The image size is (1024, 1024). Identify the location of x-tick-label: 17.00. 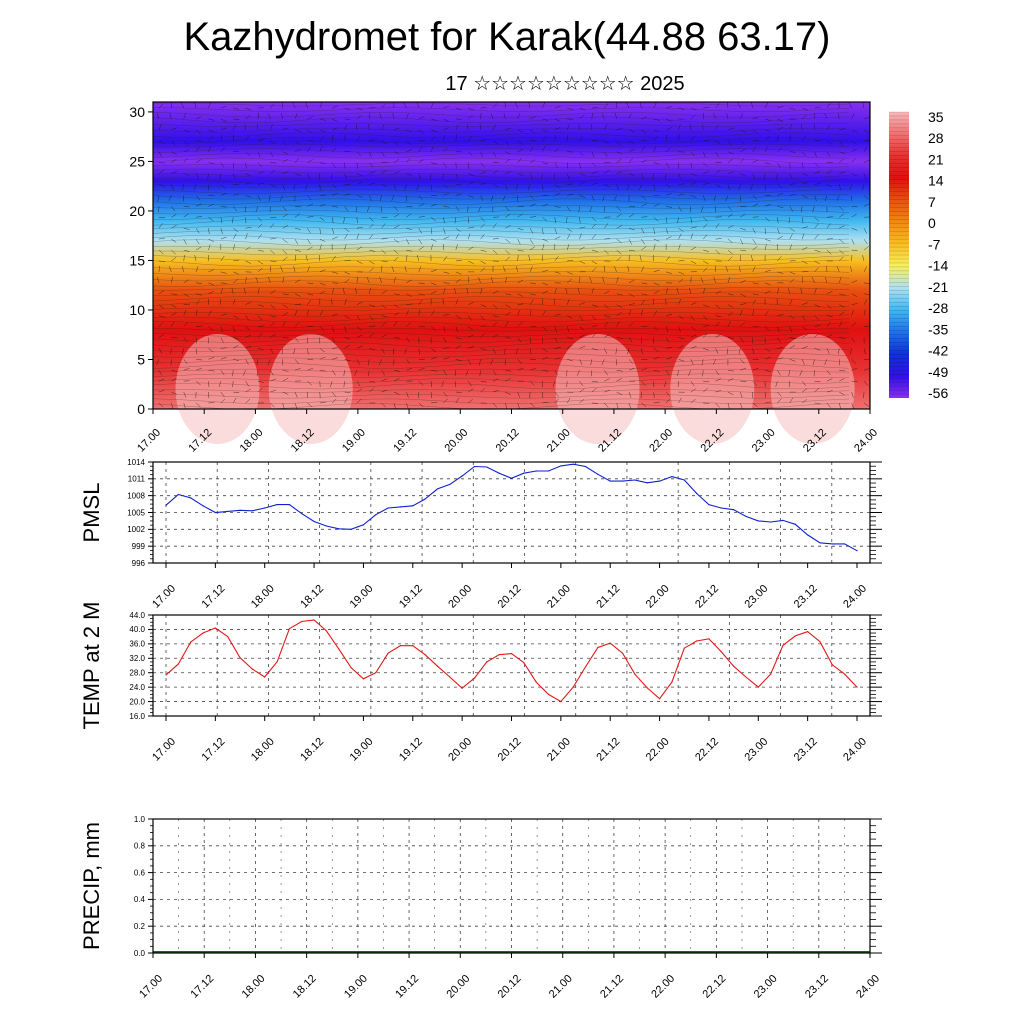
(164, 750).